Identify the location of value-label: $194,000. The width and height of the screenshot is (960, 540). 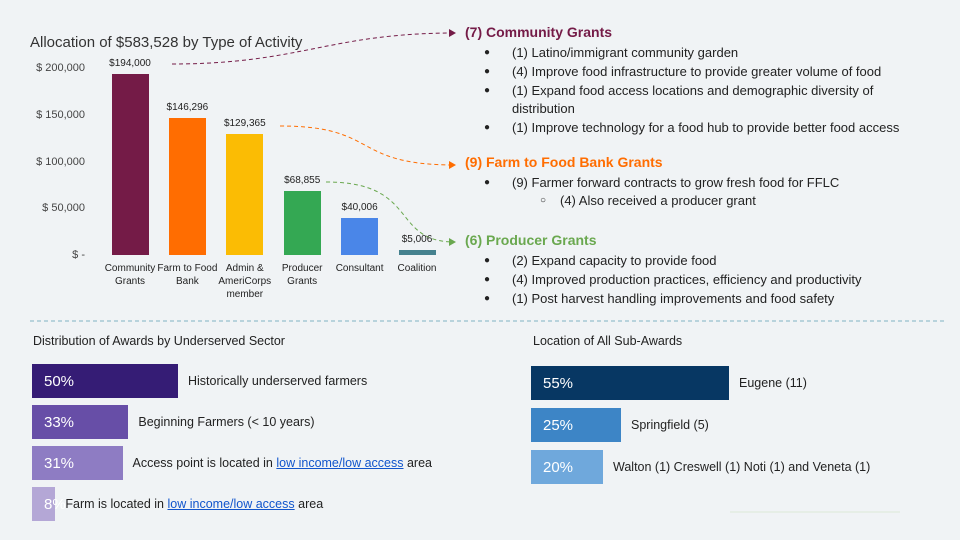
(130, 63).